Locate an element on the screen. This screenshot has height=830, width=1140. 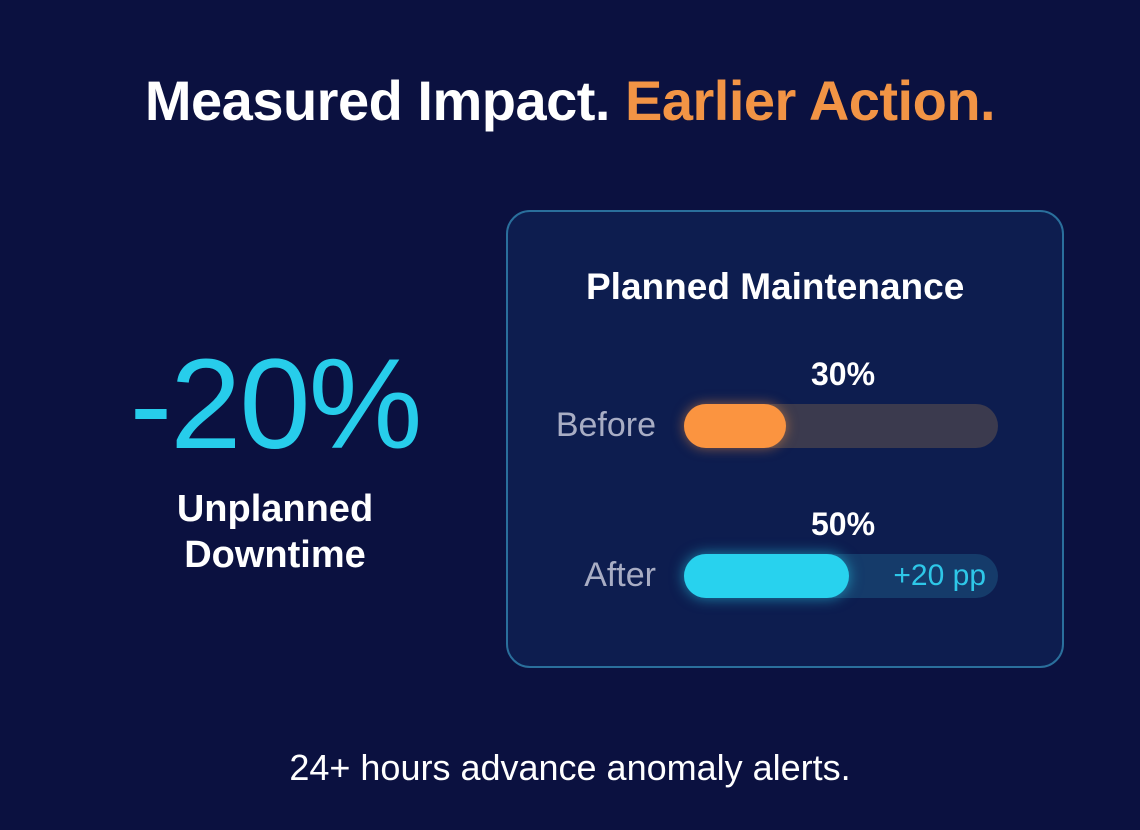
category-label-after: After is located at coordinates (620, 575).